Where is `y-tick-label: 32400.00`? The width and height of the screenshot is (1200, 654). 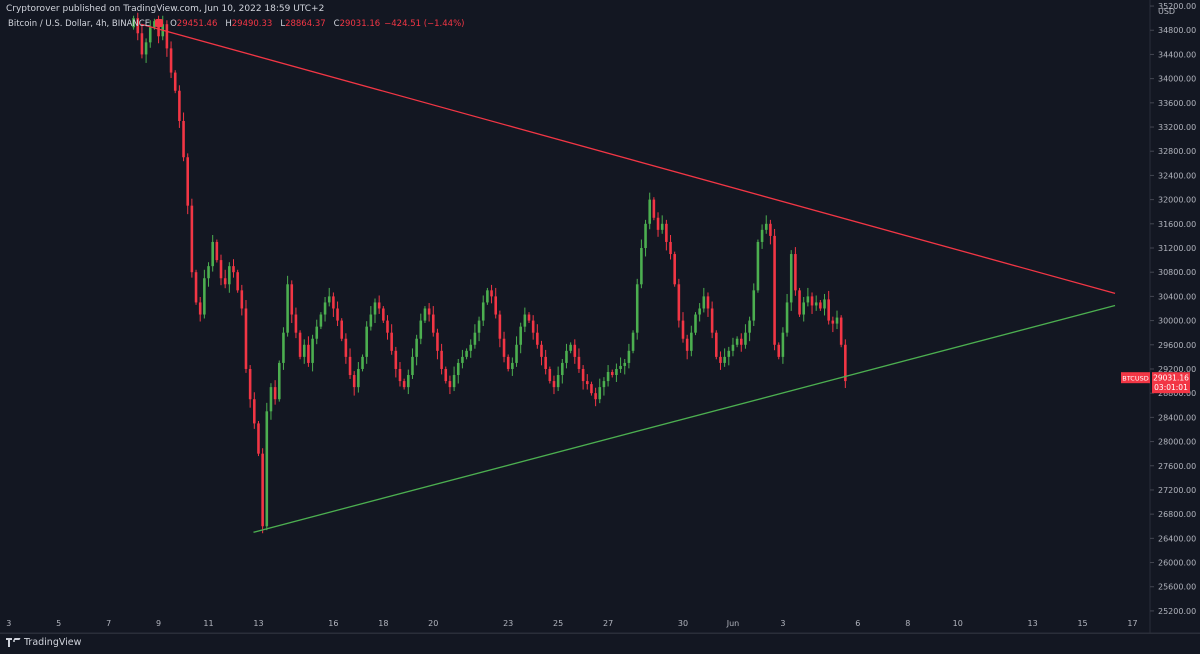 y-tick-label: 32400.00 is located at coordinates (1177, 175).